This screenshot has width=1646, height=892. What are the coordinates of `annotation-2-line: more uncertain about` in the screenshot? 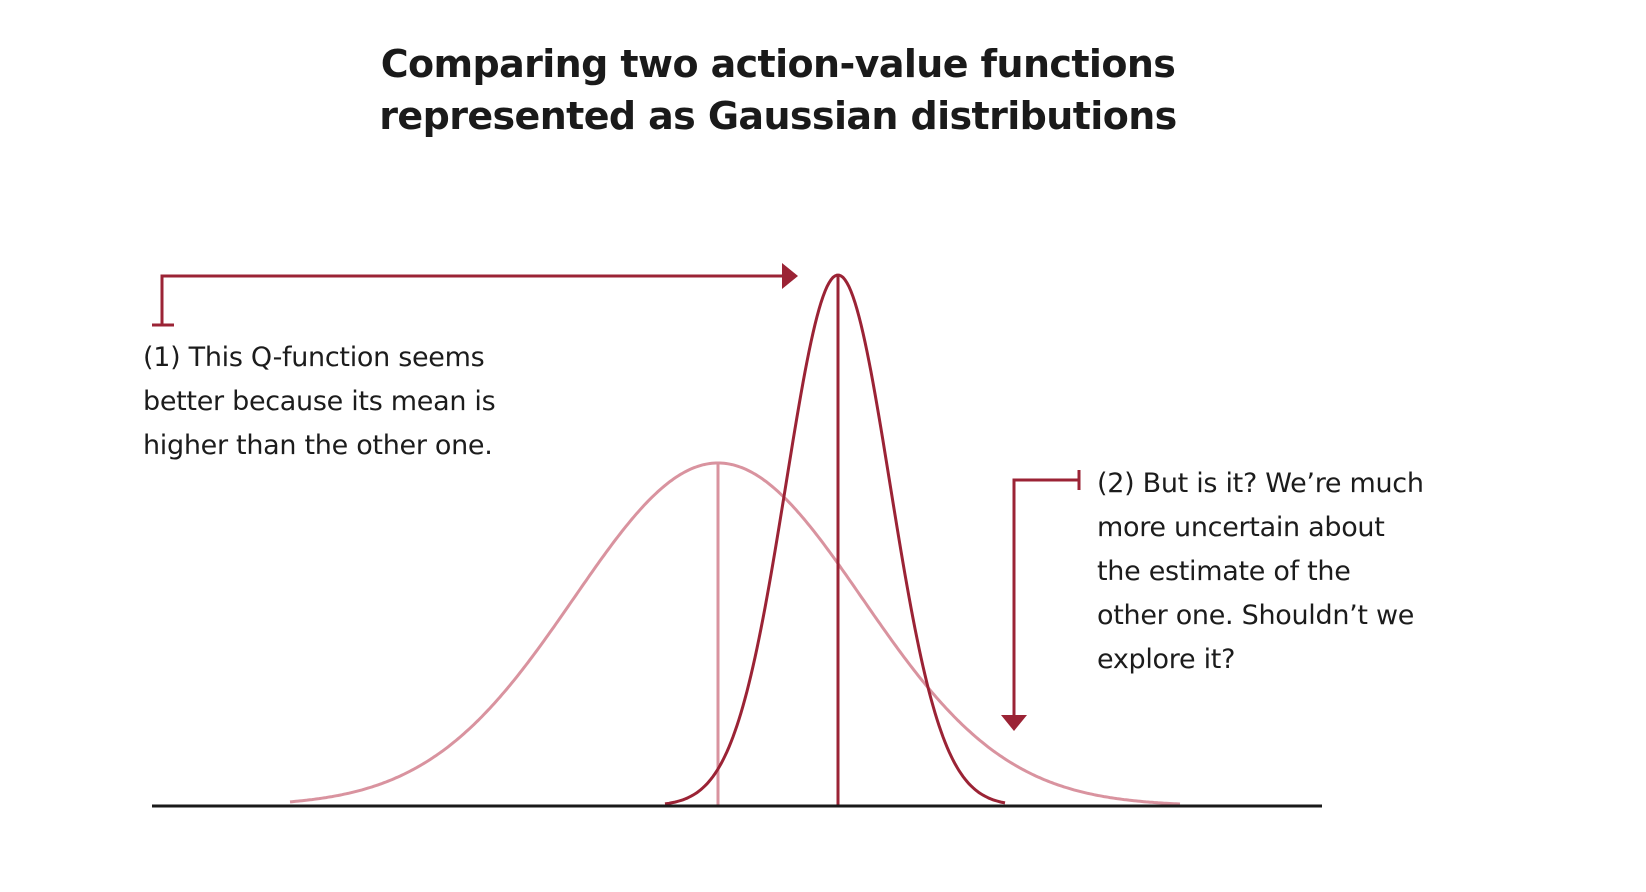 It's located at (1241, 527).